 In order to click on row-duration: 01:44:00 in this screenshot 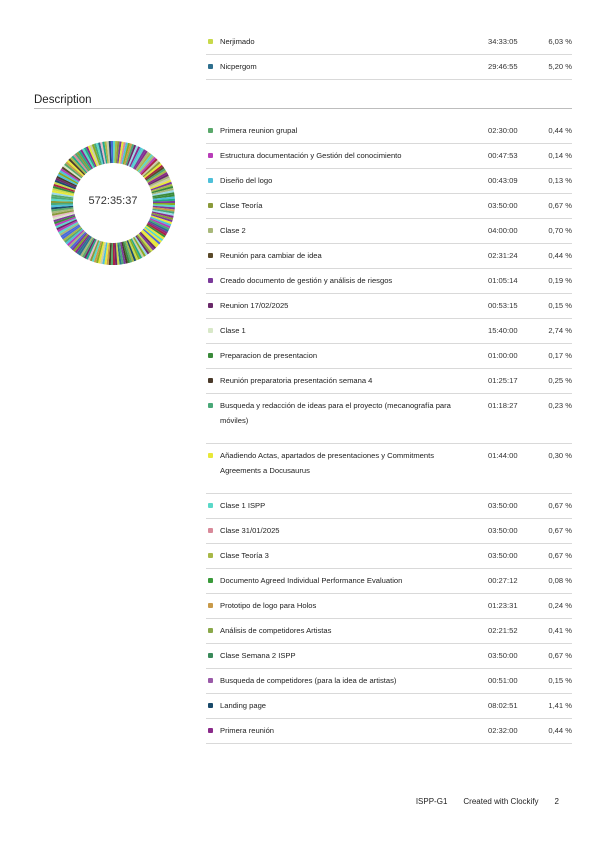, I will do `click(503, 455)`.